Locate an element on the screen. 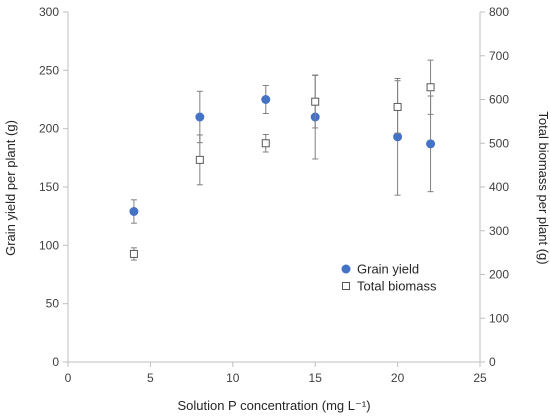 Image resolution: width=550 pixels, height=418 pixels. x-axis-ticks: 0 5 10 15 20 25 is located at coordinates (276, 373).